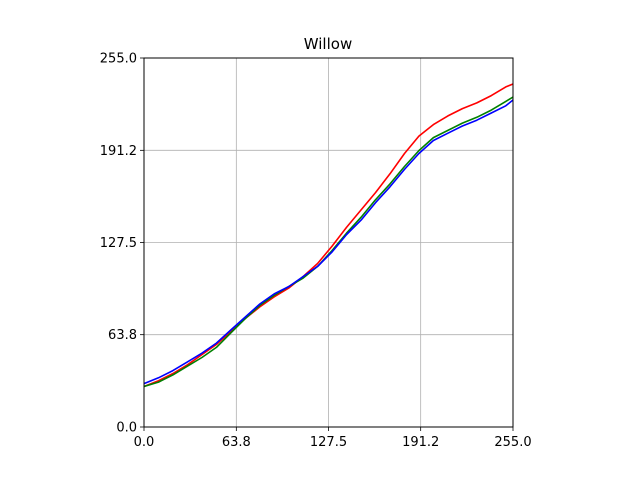  What do you see at coordinates (512, 442) in the screenshot?
I see `x-tick-label: 255.0` at bounding box center [512, 442].